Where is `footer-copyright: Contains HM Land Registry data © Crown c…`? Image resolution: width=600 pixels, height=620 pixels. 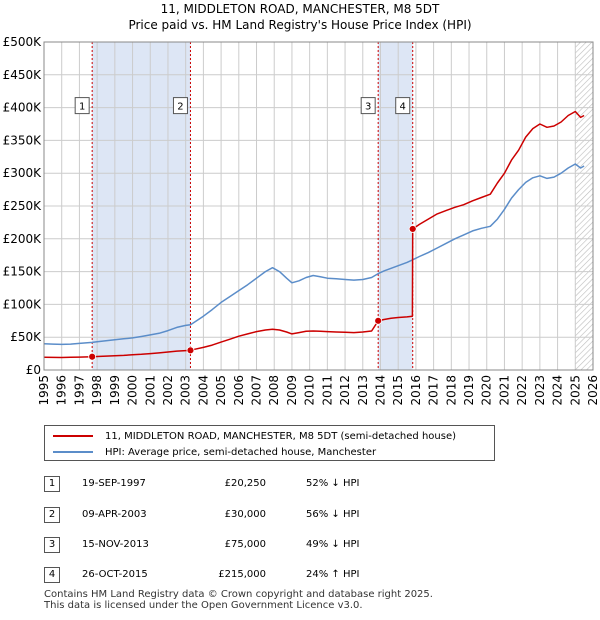
footer-copyright: Contains HM Land Registry data © Crown c… is located at coordinates (238, 594).